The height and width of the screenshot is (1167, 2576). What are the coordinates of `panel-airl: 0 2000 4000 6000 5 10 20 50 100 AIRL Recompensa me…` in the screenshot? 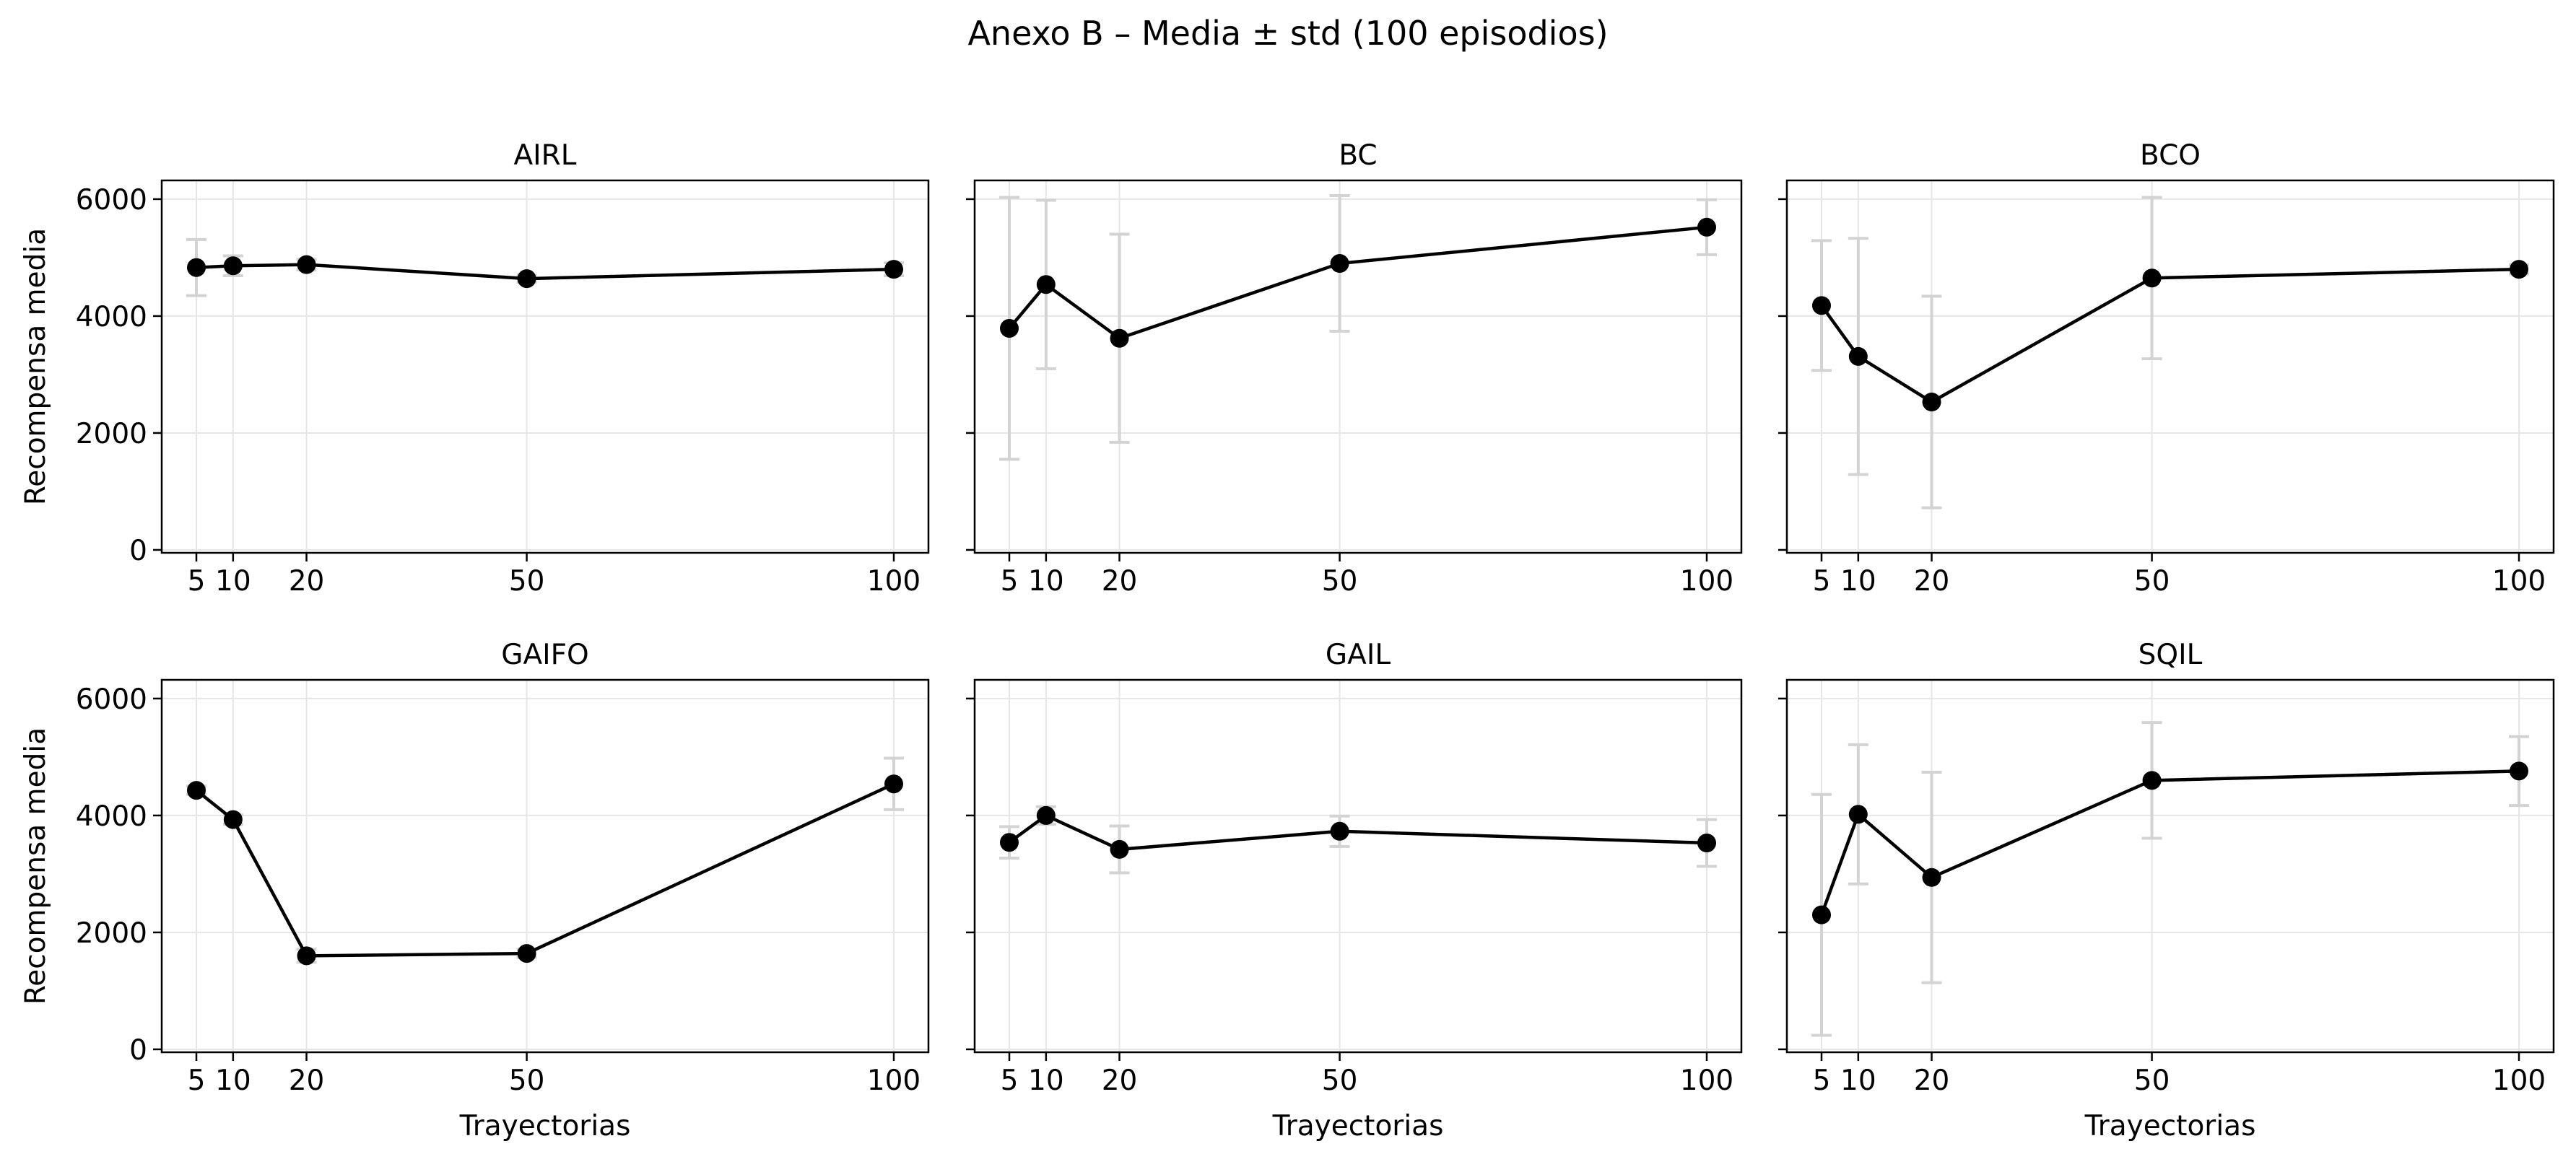 It's located at (474, 369).